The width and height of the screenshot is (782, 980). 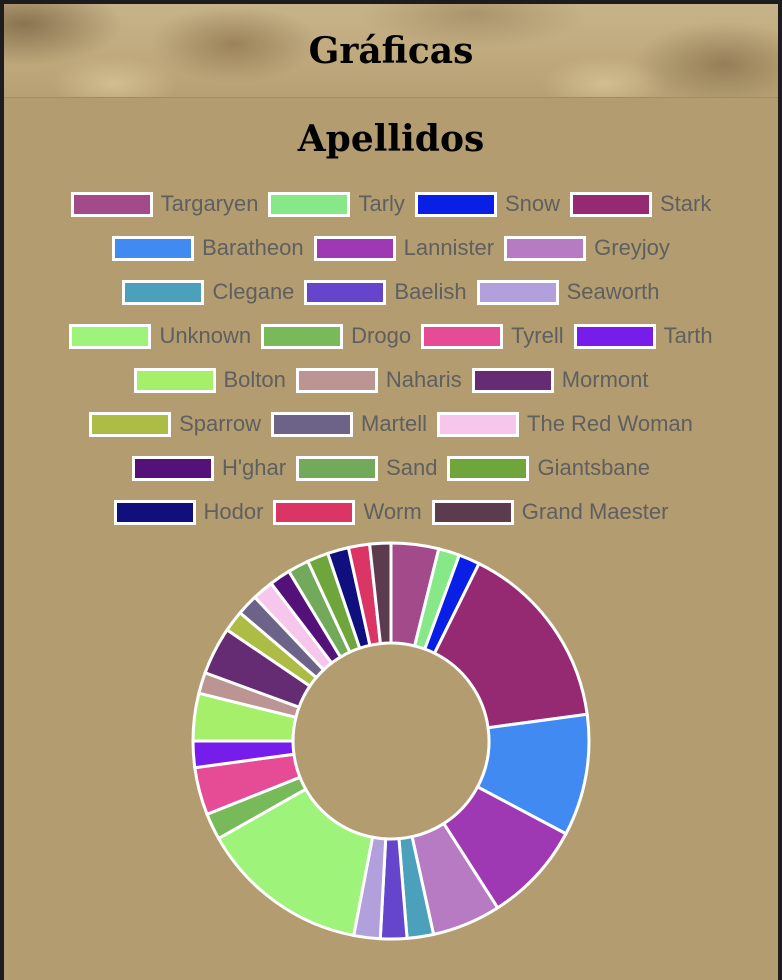 I want to click on legend-item: Lannister, so click(x=404, y=248).